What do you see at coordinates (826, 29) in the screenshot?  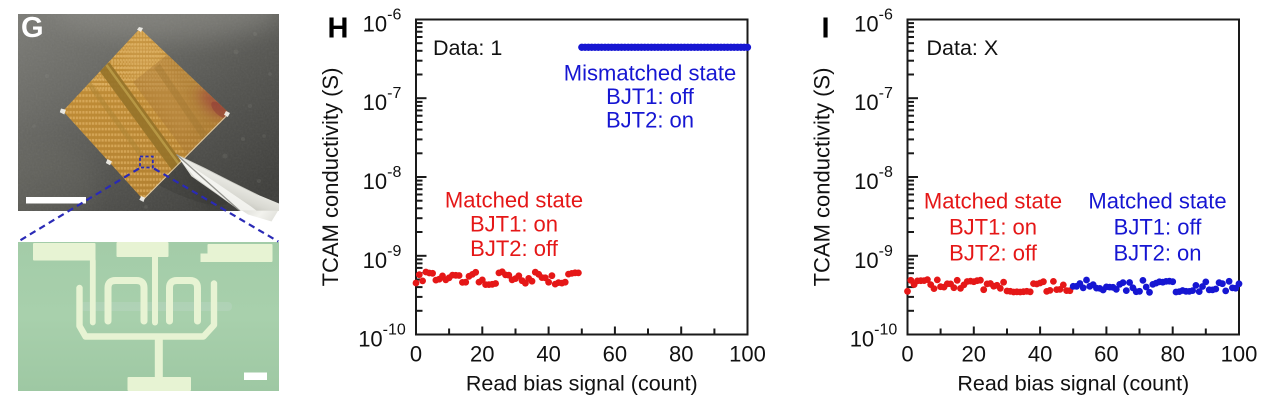 I see `svg-text: I` at bounding box center [826, 29].